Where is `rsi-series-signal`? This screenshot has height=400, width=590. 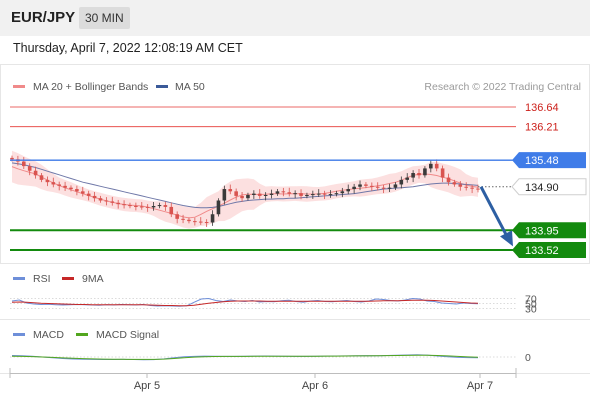
rsi-series-signal is located at coordinates (245, 303).